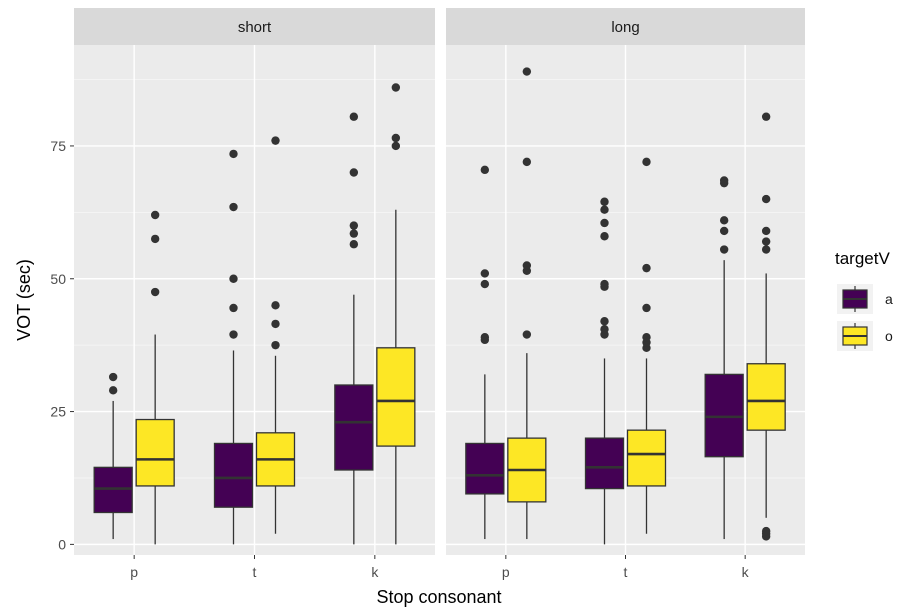  What do you see at coordinates (354, 328) in the screenshot?
I see `box-short-k-a` at bounding box center [354, 328].